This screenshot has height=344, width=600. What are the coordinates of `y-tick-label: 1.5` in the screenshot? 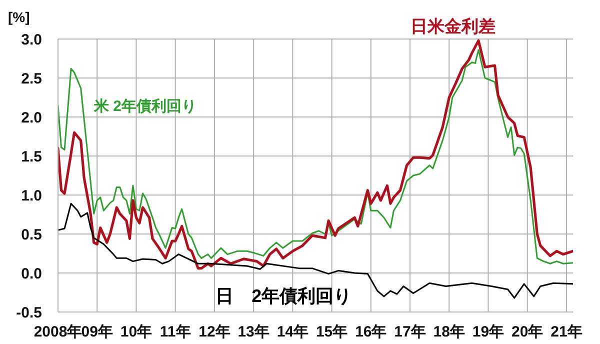 It's located at (31, 157).